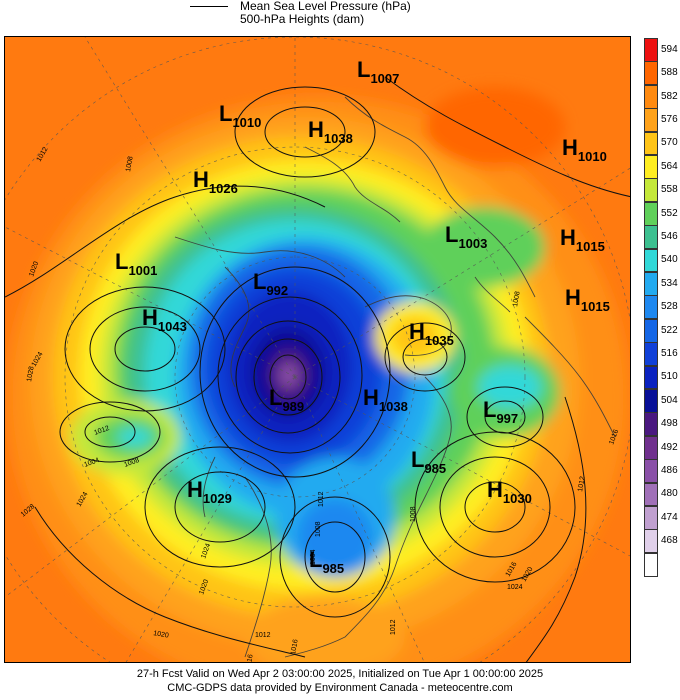 This screenshot has width=680, height=700. What do you see at coordinates (209, 6) in the screenshot?
I see `pressure-line-symbol` at bounding box center [209, 6].